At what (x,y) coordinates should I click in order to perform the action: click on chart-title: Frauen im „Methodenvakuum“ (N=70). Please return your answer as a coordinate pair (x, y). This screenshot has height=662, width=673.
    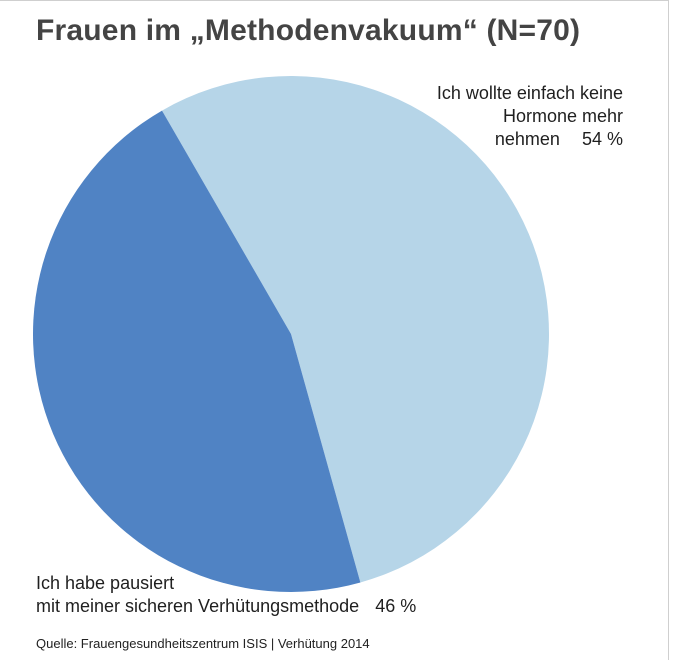
    Looking at the image, I should click on (308, 30).